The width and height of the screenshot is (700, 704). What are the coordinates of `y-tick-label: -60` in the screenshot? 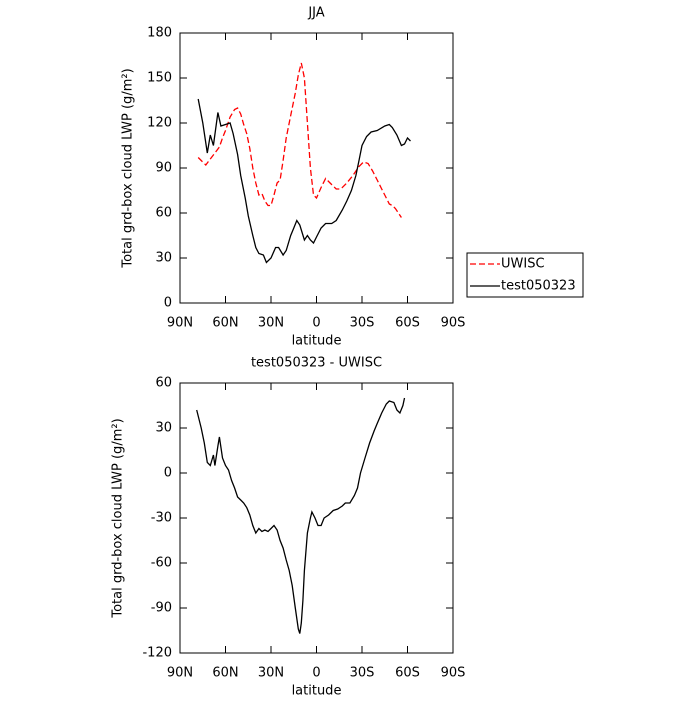 It's located at (161, 563).